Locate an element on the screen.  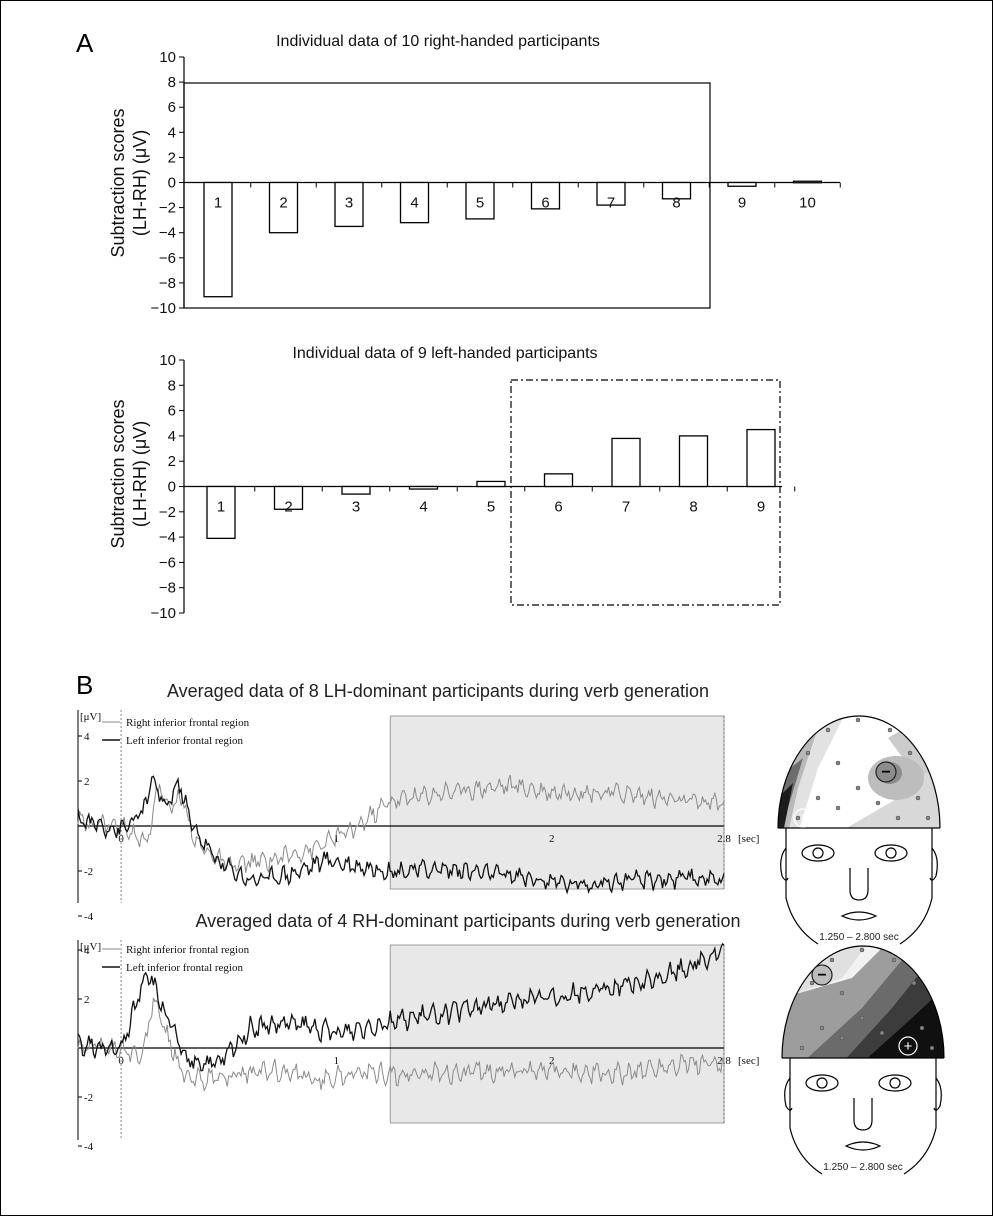
headmap-2-minus-symbol: − is located at coordinates (821, 975).